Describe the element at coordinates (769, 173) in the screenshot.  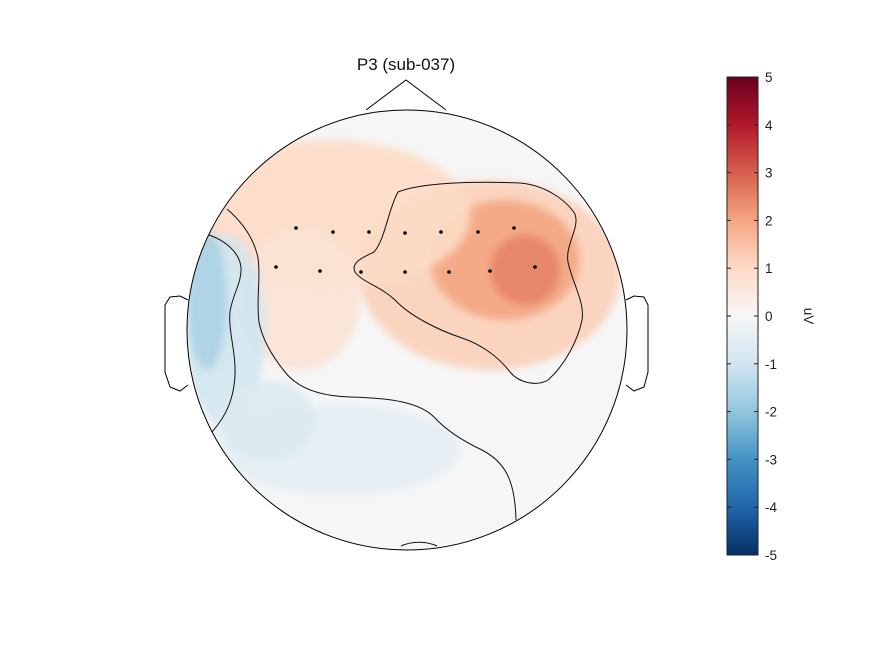
I see `colorbar-tick-label: 3` at that location.